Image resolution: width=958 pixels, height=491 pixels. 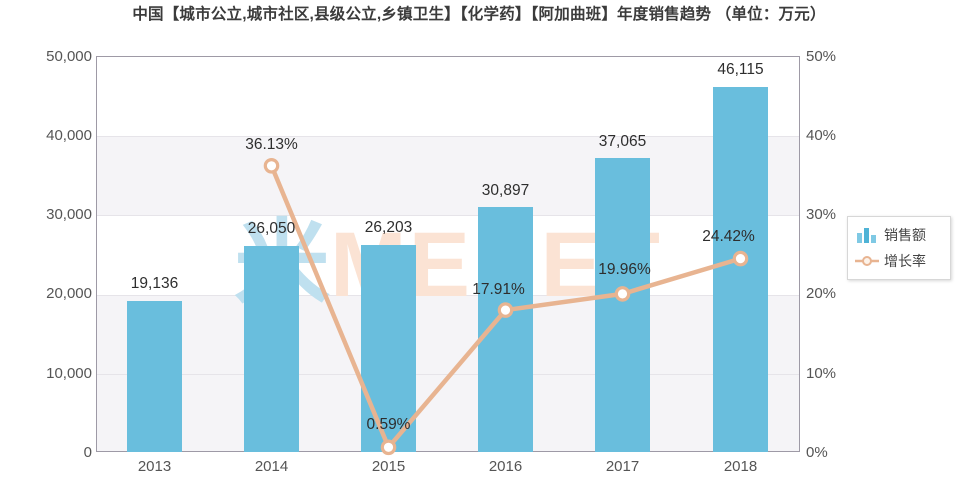 I want to click on x-axis-tick-2018: 2018, so click(x=740, y=466).